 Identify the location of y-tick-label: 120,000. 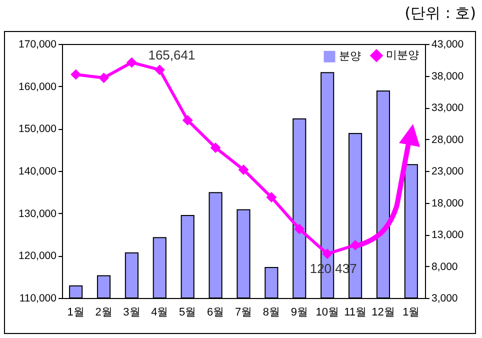
(37, 256).